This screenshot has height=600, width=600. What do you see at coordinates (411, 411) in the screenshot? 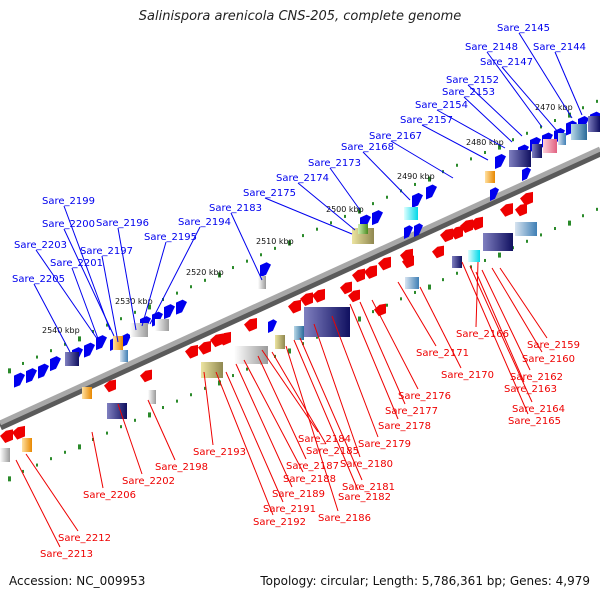
I see `gene-label-reverse: Sare_2177` at bounding box center [411, 411].